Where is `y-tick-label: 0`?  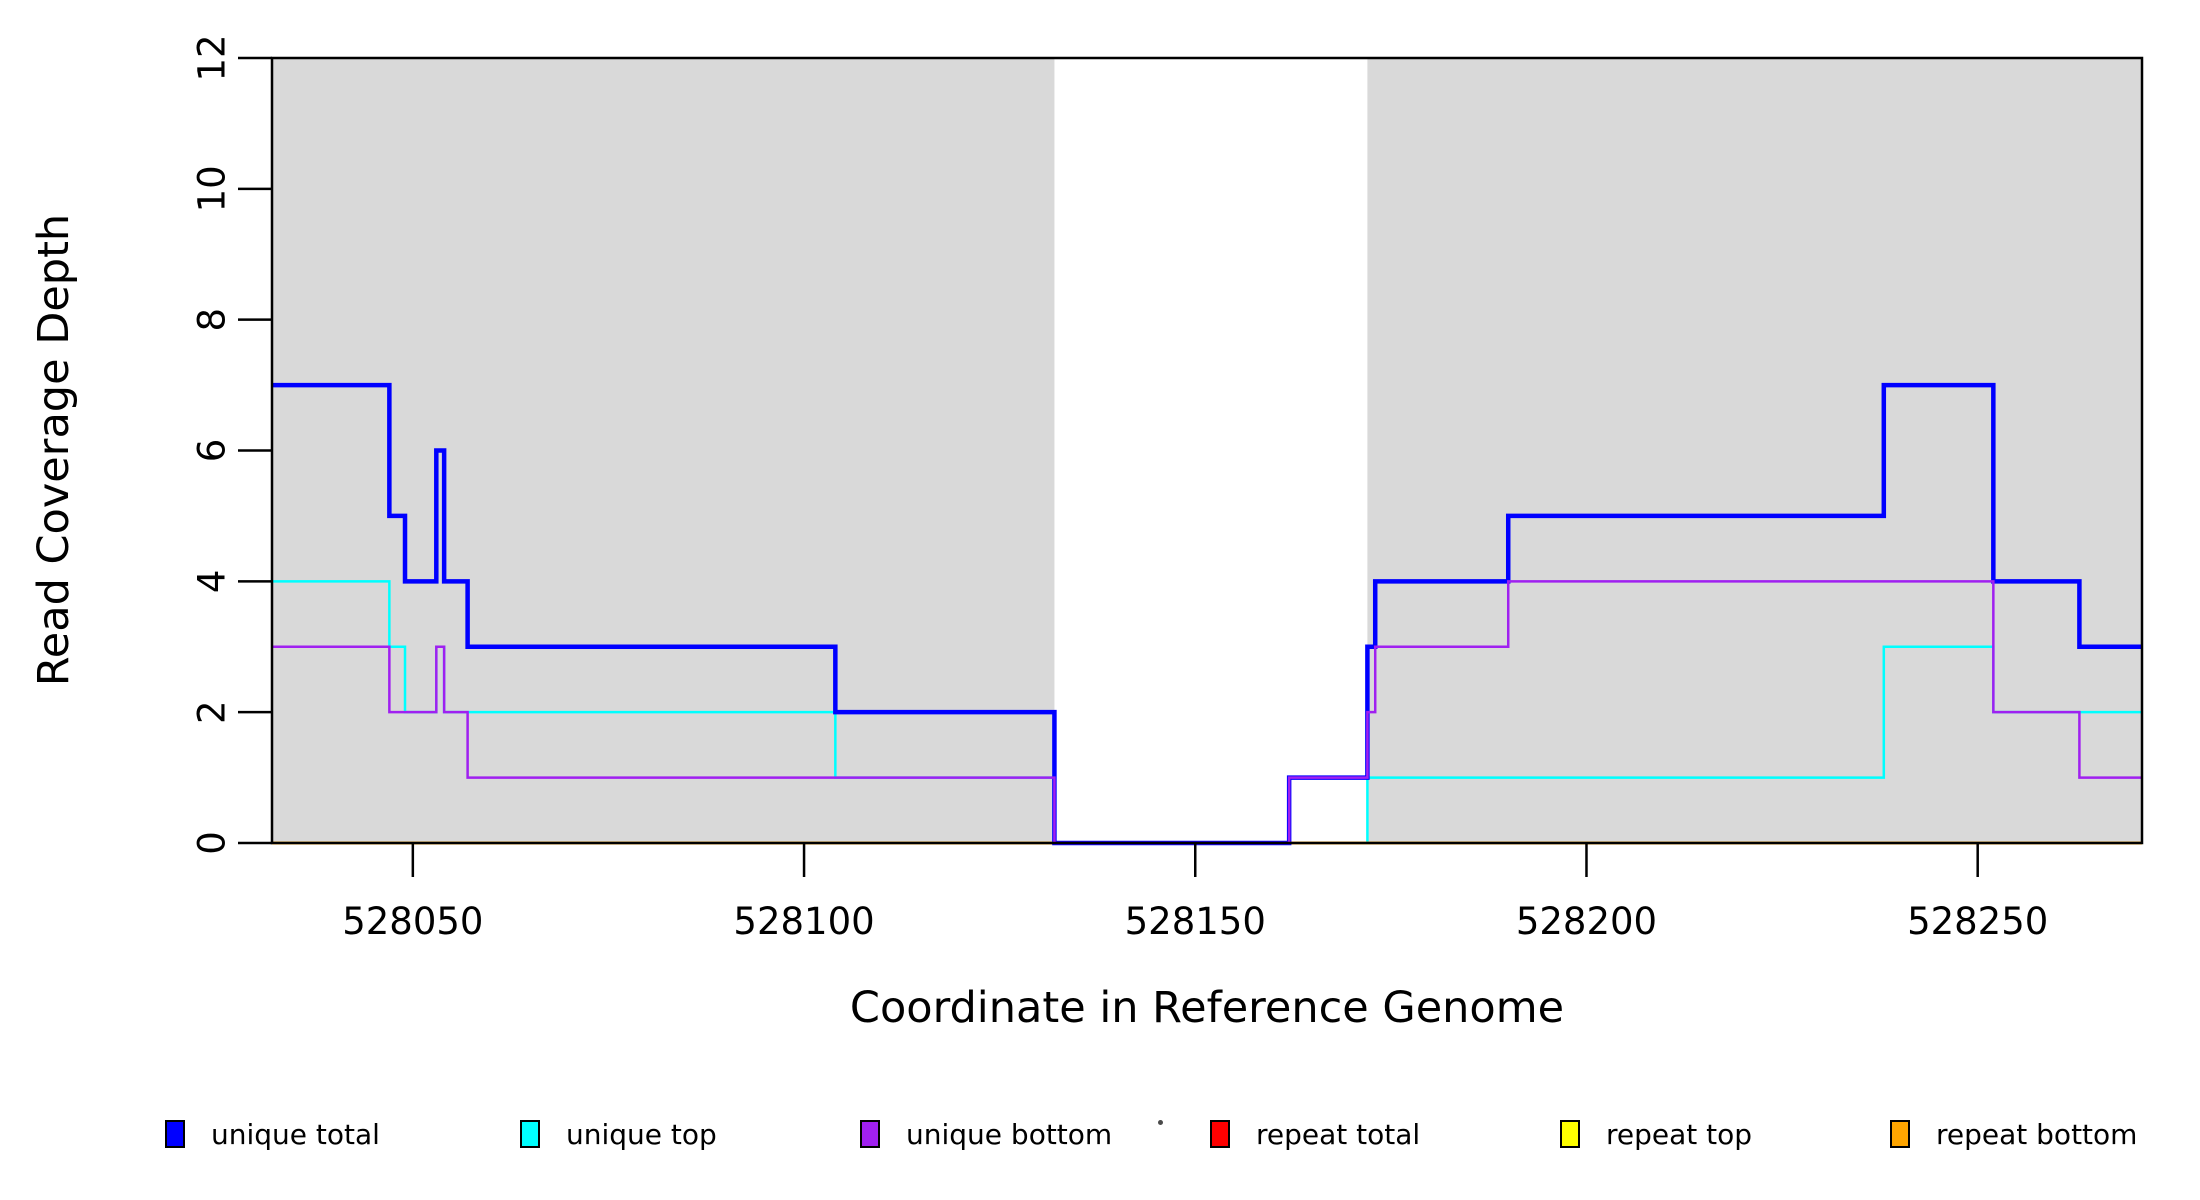 y-tick-label: 0 is located at coordinates (212, 843).